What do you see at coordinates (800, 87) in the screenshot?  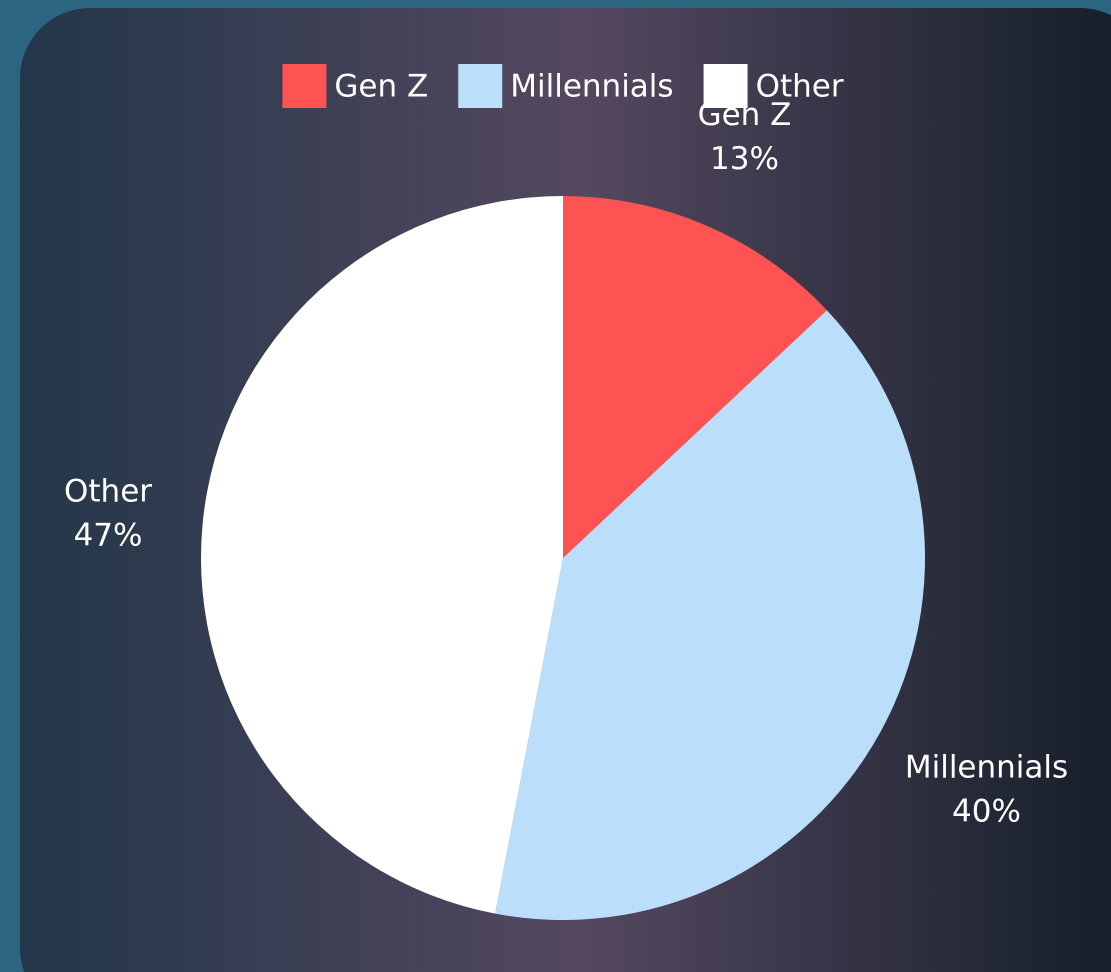 I see `legend-label: Other` at bounding box center [800, 87].